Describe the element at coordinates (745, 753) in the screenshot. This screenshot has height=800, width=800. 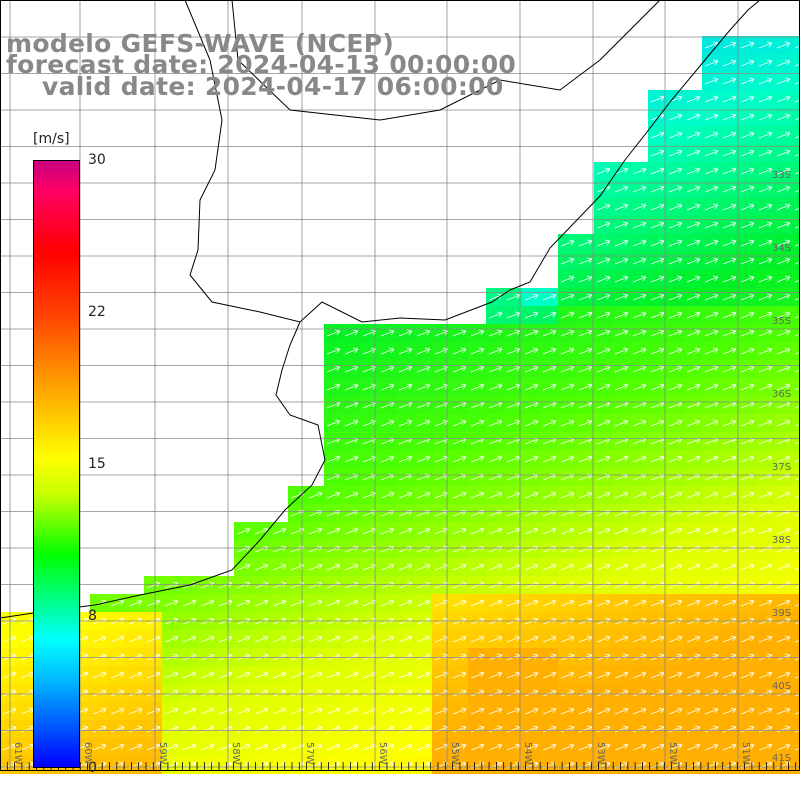
I see `lon-label: 51W` at that location.